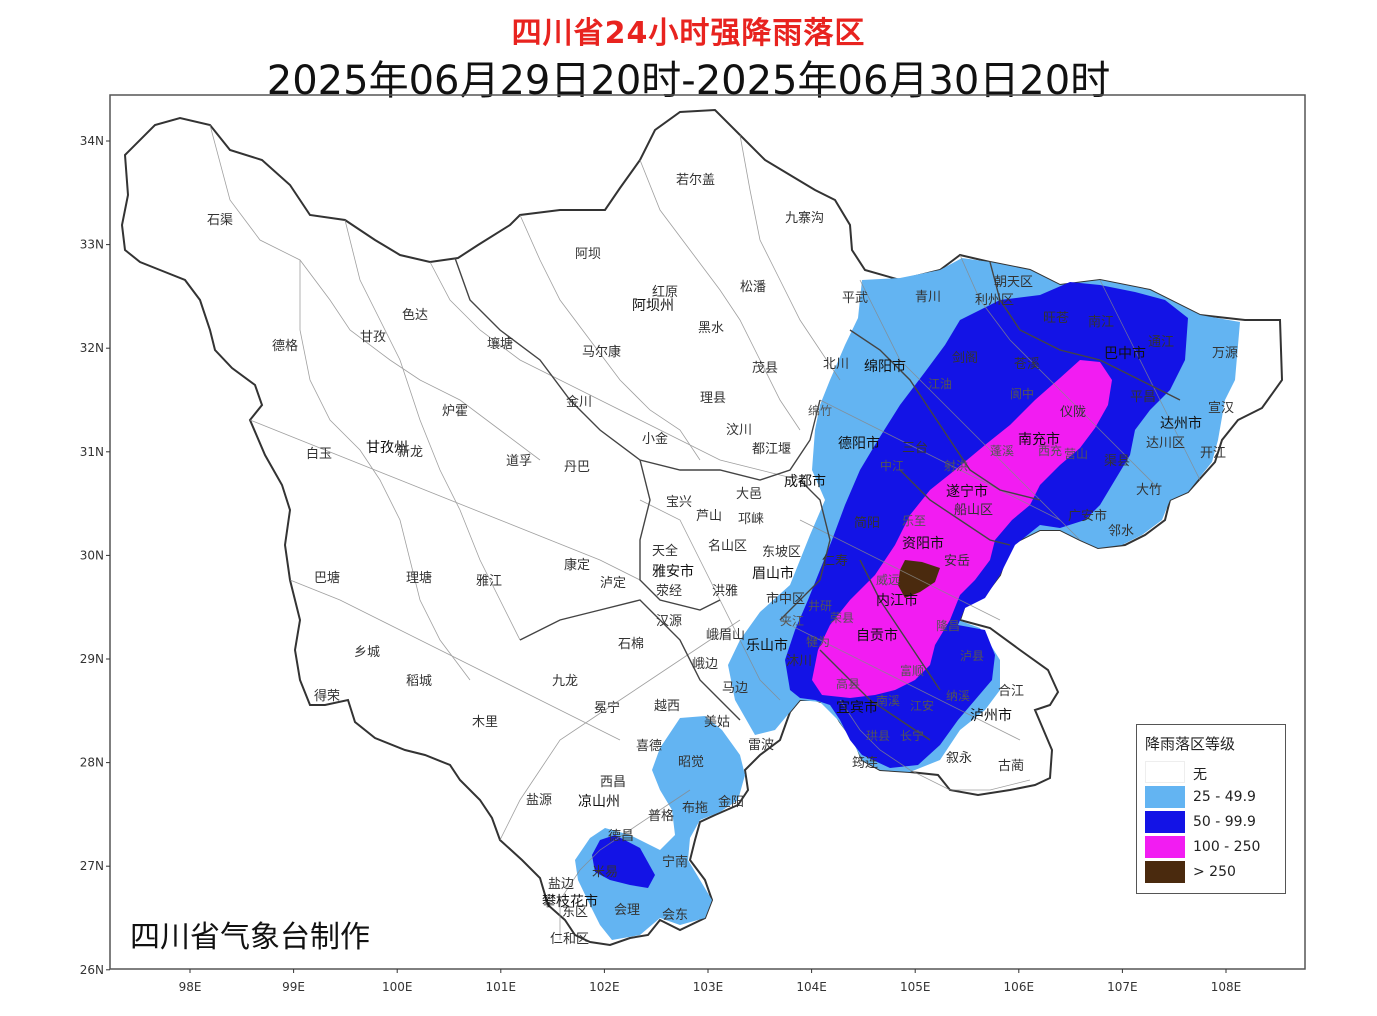  What do you see at coordinates (1224, 797) in the screenshot?
I see `legend-label-25-49: 25 - 49.9` at bounding box center [1224, 797].